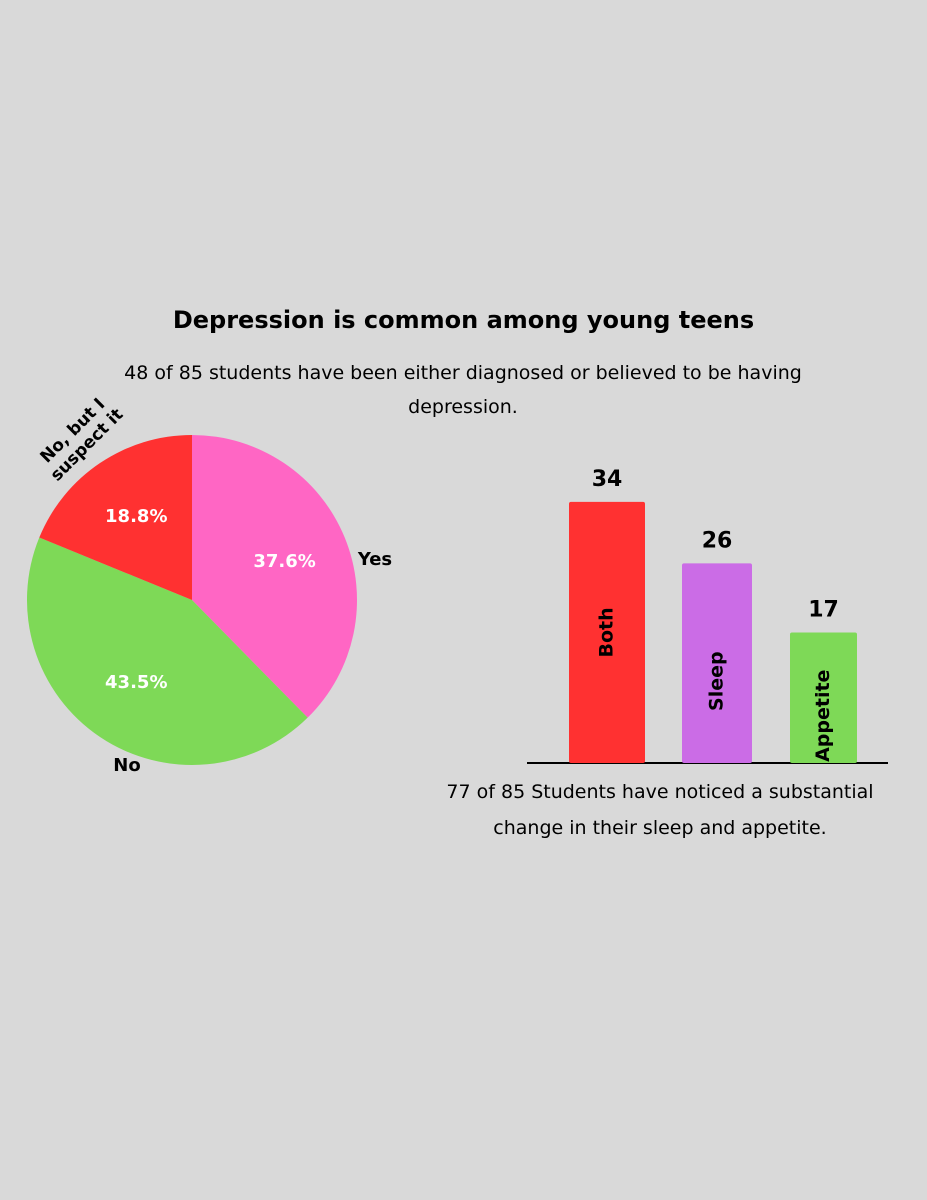  What do you see at coordinates (284, 561) in the screenshot?
I see `pie-value-label: 37.6%` at bounding box center [284, 561].